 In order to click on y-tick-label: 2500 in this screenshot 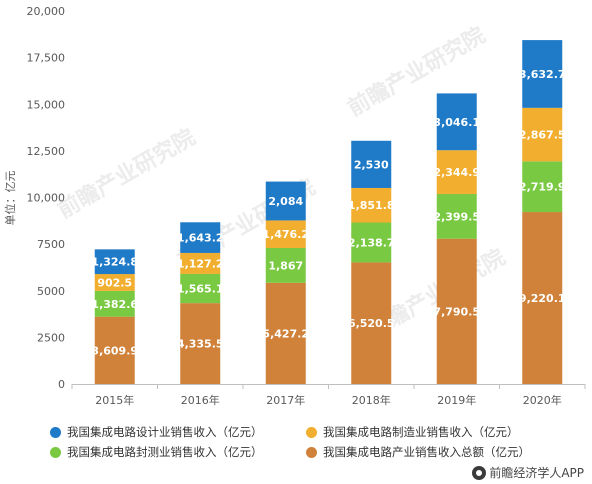, I will do `click(51, 337)`.